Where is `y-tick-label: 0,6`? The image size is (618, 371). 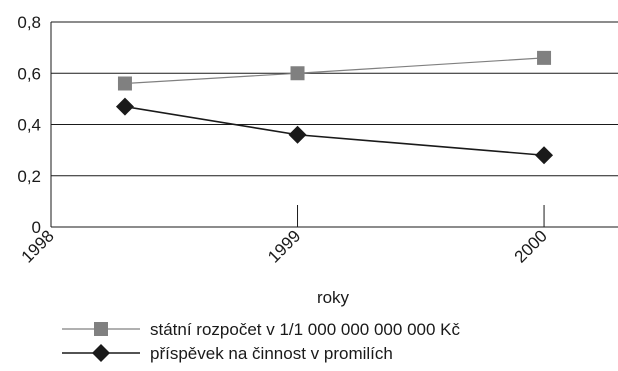
y-tick-label: 0,6 is located at coordinates (29, 73).